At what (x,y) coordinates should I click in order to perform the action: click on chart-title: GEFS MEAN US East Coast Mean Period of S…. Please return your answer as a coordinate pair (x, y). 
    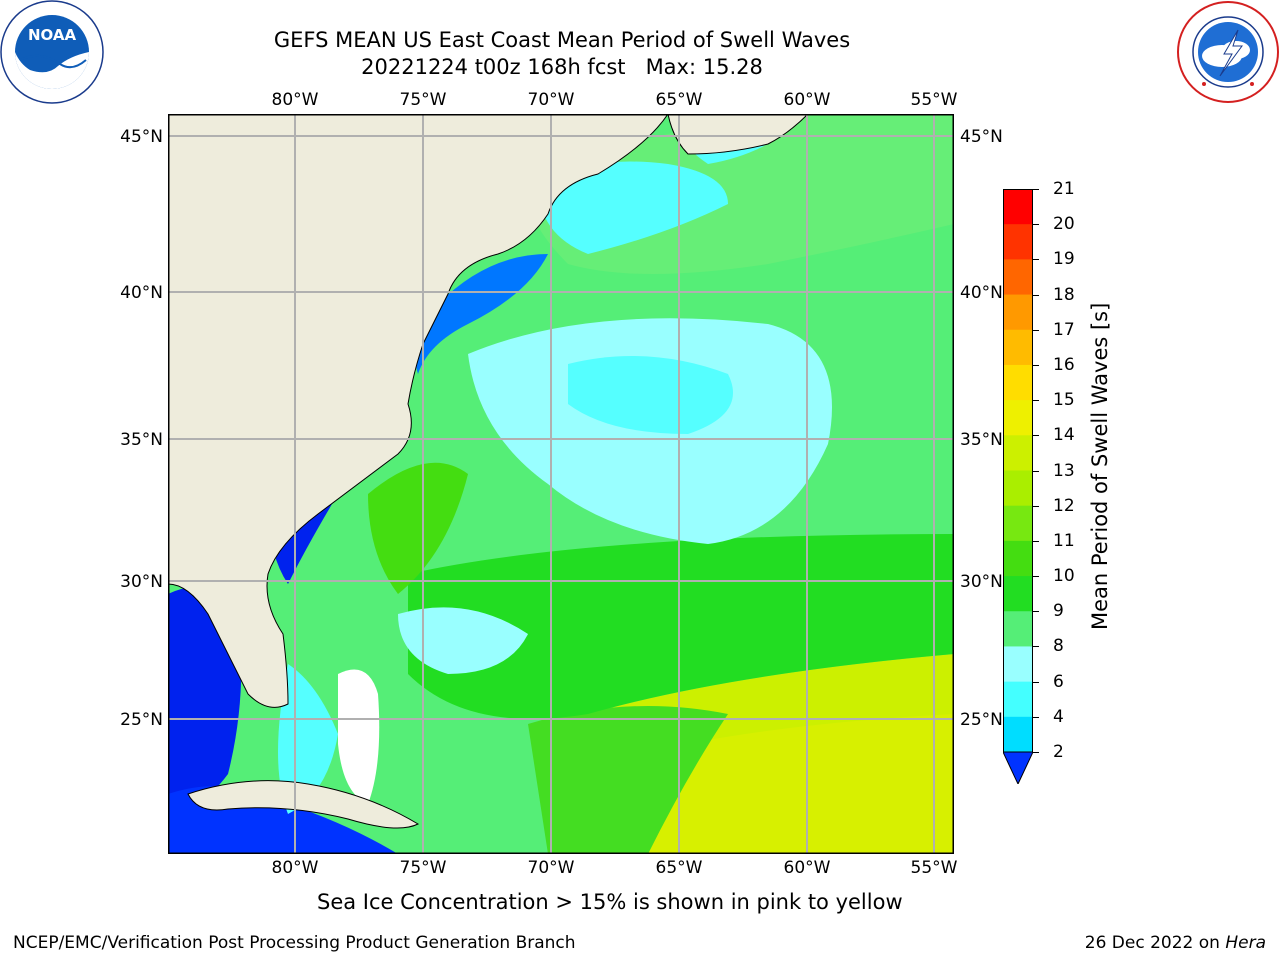
    Looking at the image, I should click on (562, 40).